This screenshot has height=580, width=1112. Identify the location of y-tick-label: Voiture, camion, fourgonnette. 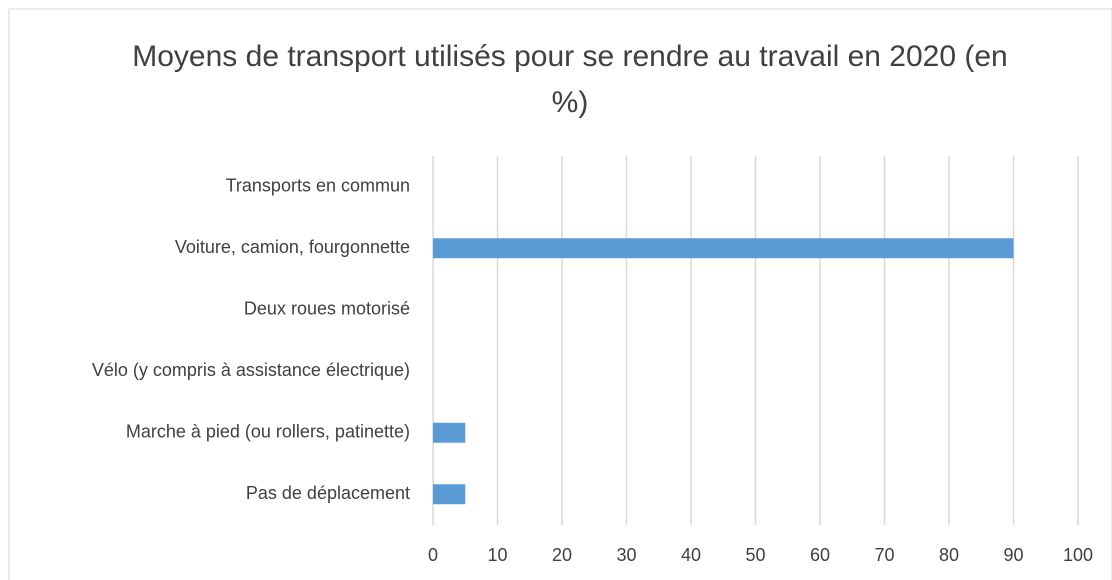
(292, 247).